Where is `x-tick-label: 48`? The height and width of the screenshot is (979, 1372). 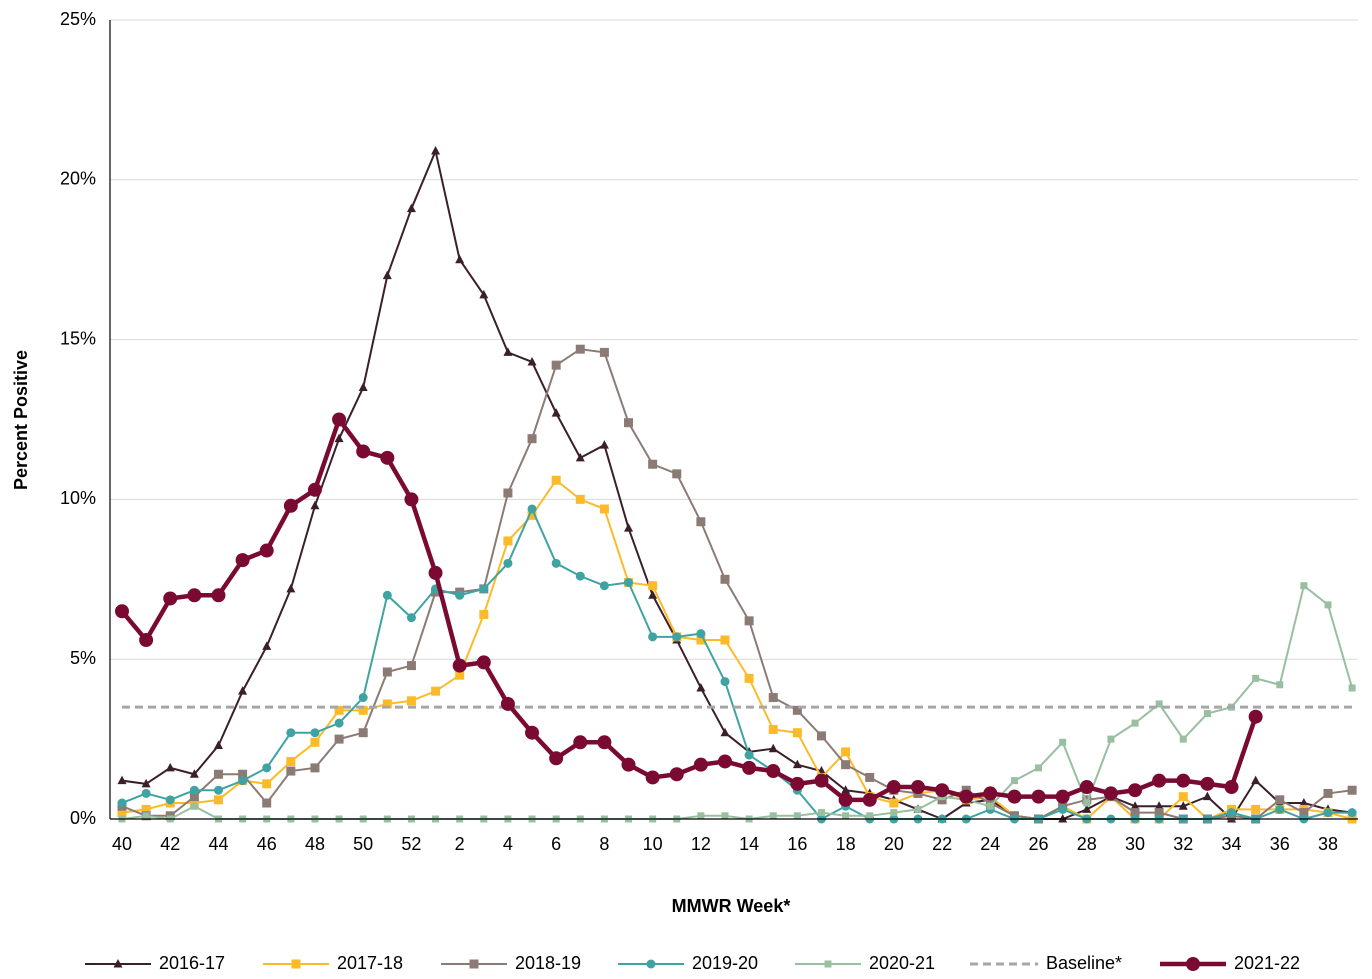
x-tick-label: 48 is located at coordinates (315, 844).